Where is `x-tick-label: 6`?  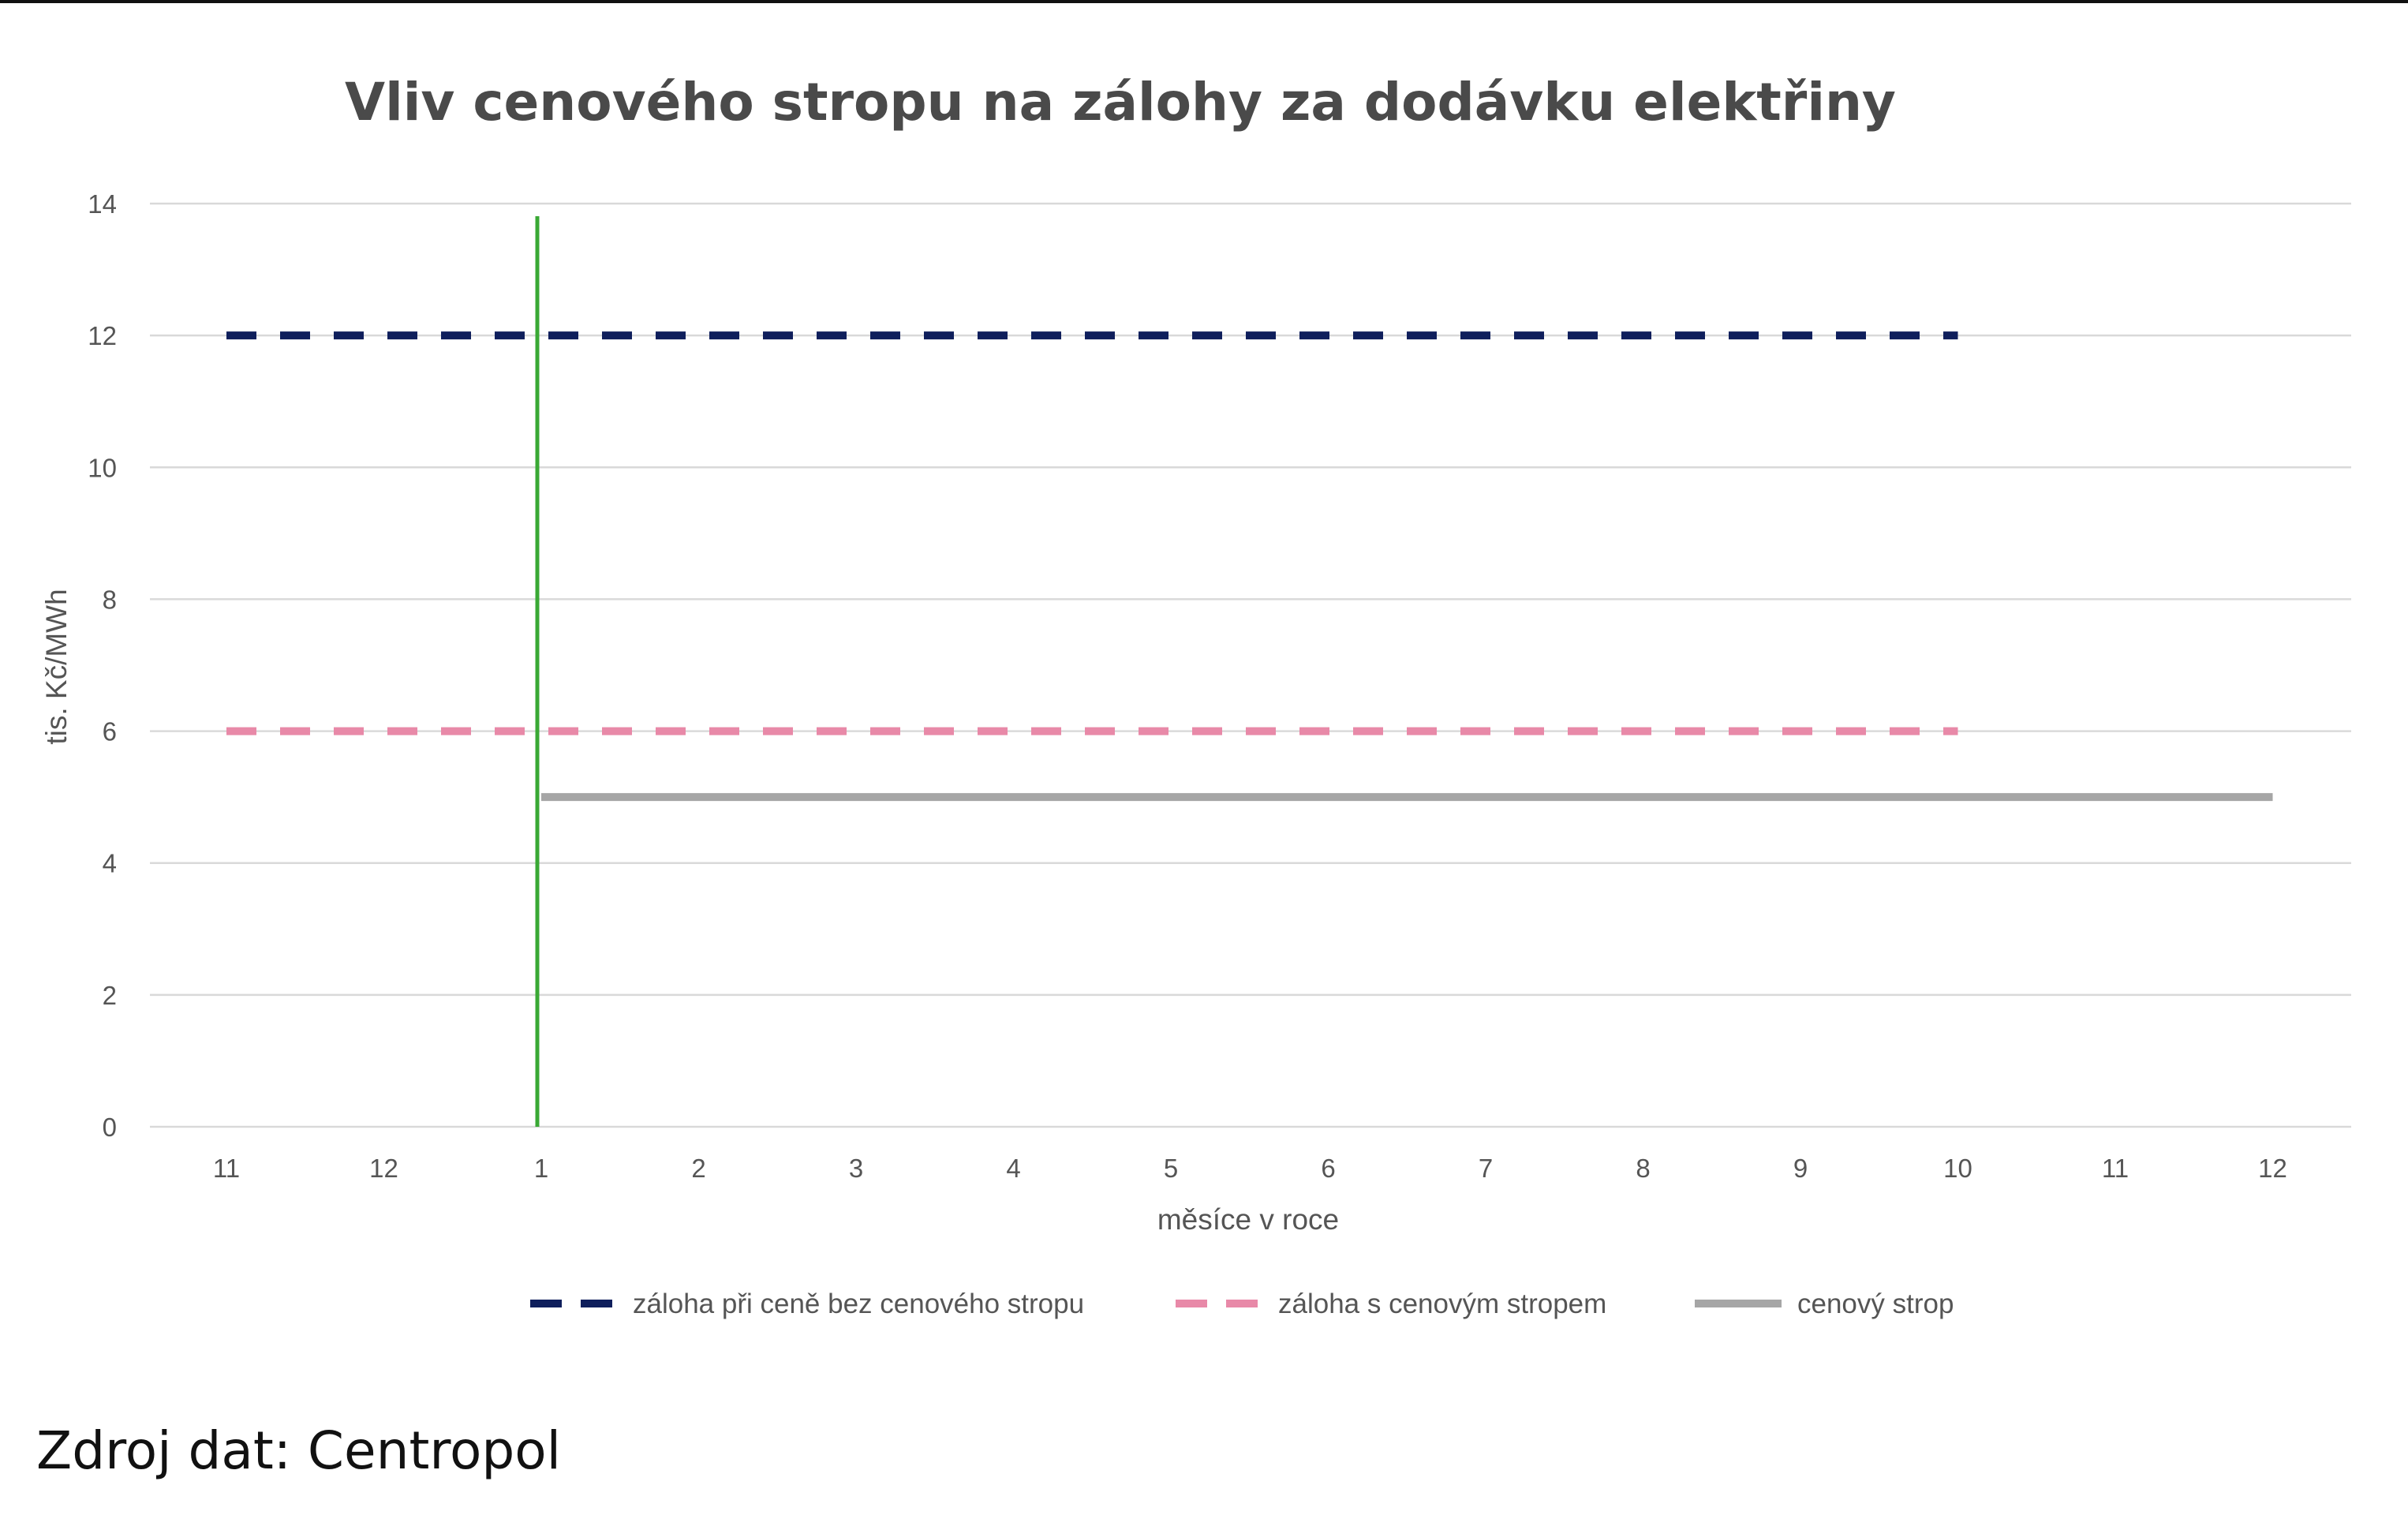 x-tick-label: 6 is located at coordinates (1328, 1168).